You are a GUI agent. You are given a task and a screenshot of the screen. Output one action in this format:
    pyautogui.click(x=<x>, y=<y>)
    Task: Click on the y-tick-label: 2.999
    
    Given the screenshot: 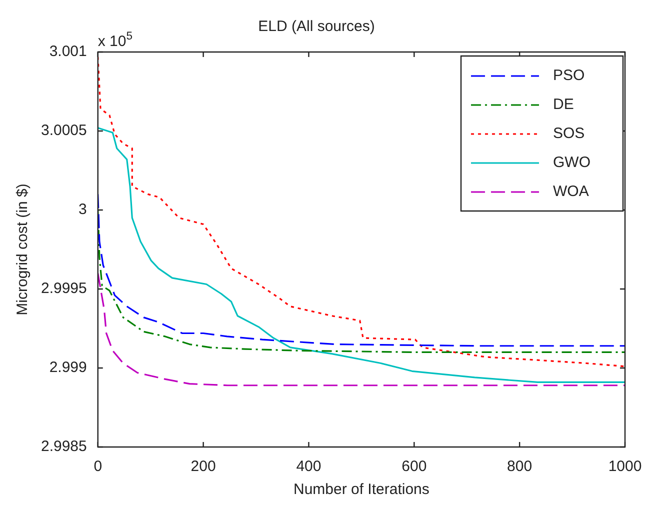 What is the action you would take?
    pyautogui.click(x=68, y=367)
    